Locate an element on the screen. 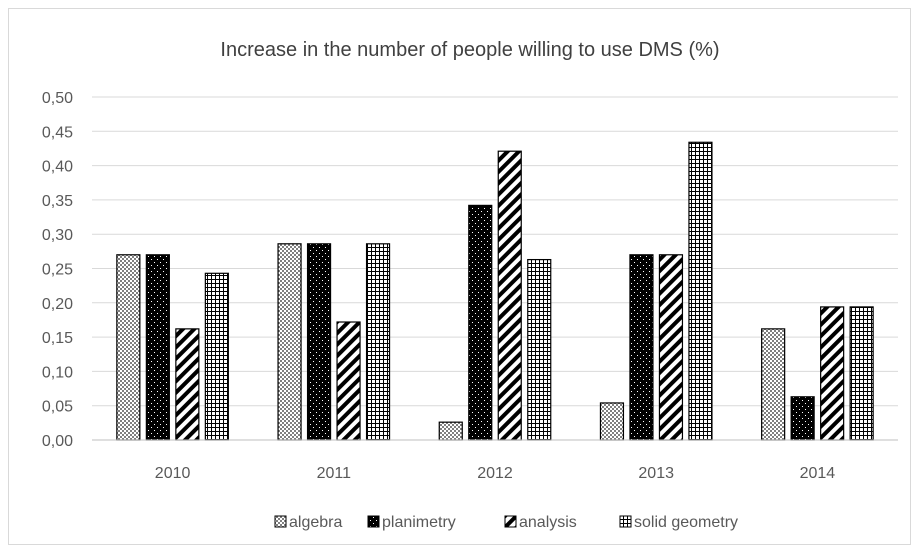 The width and height of the screenshot is (921, 555). y-tick-label: 0,20 is located at coordinates (57, 304).